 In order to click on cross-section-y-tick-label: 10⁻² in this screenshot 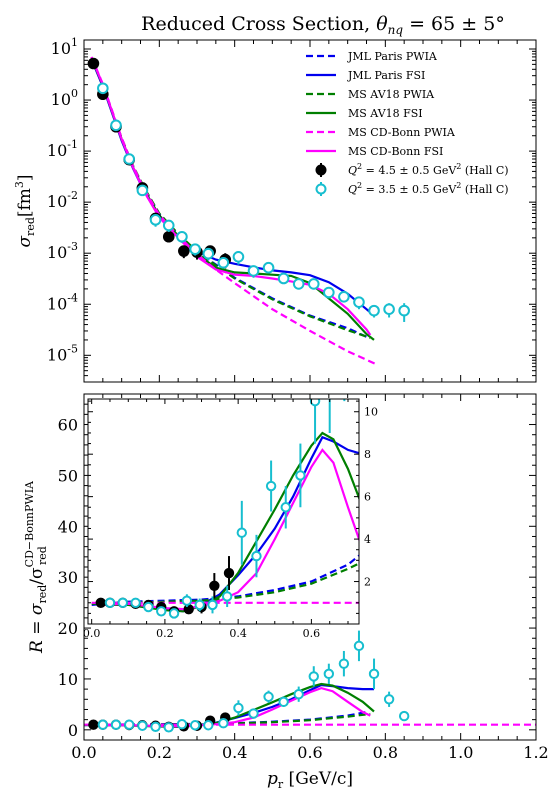, I will do `click(62, 200)`.